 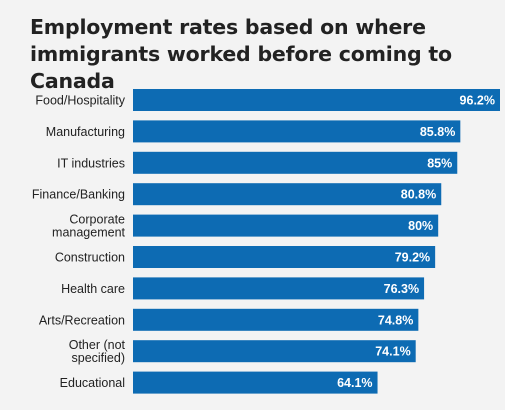 What do you see at coordinates (78, 195) in the screenshot?
I see `category-label: Finance/Banking` at bounding box center [78, 195].